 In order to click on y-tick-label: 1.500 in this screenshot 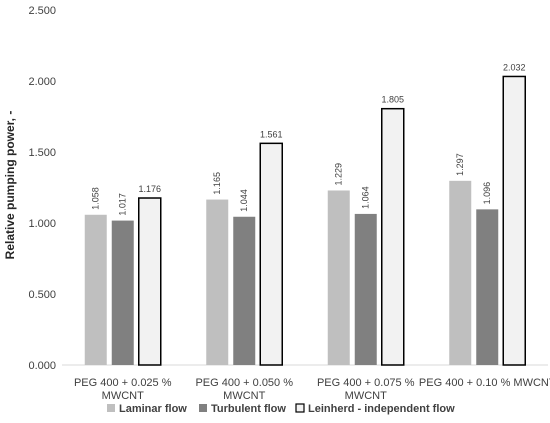, I will do `click(42, 153)`.